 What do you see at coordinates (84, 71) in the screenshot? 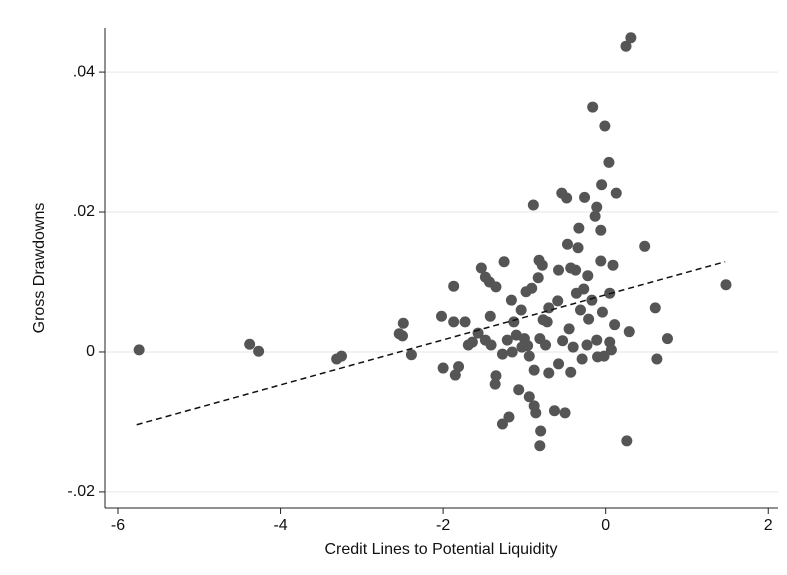
I see `y-tick-label: .04` at bounding box center [84, 71].